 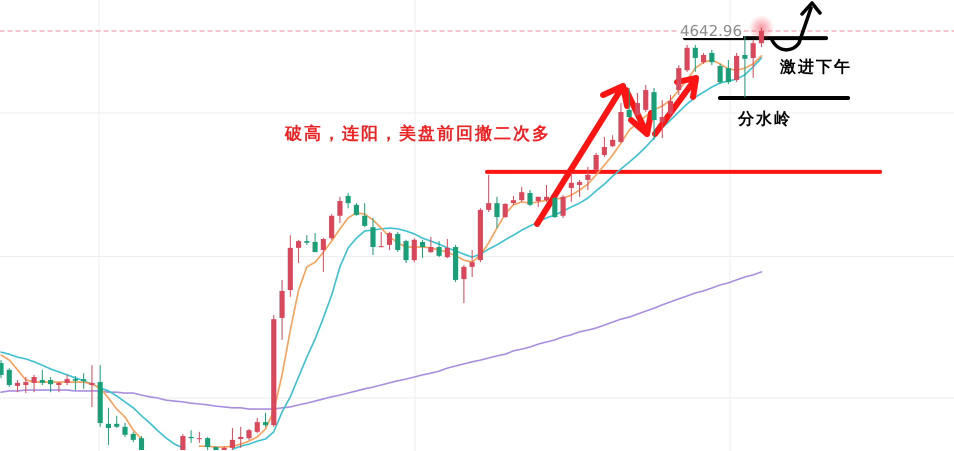 I want to click on ref-line-label: 激进下午, so click(x=815, y=66).